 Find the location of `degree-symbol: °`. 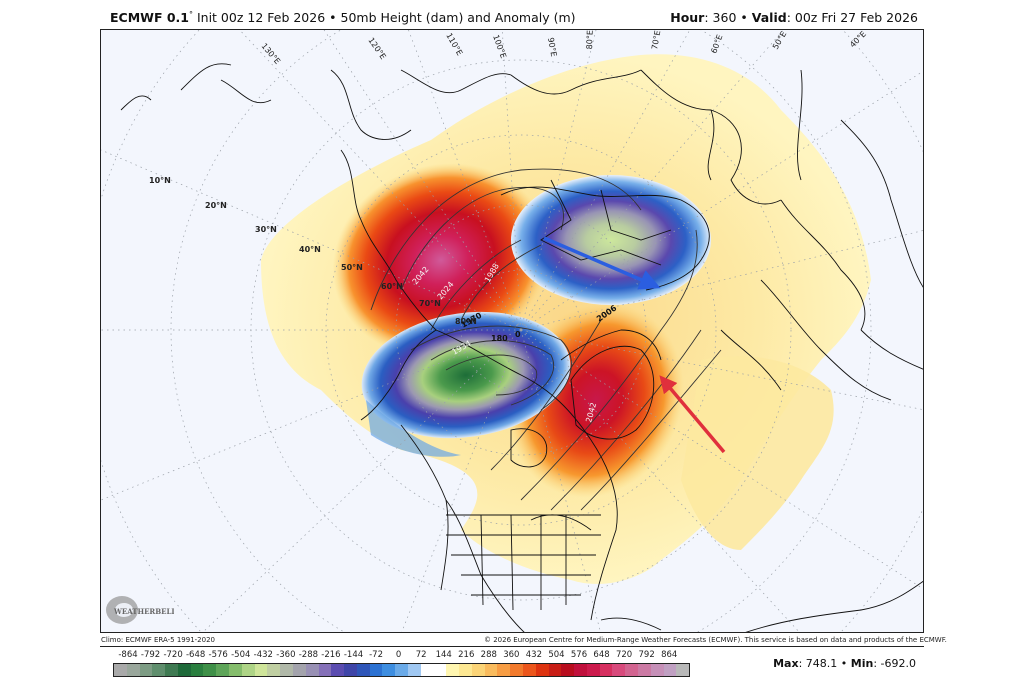

degree-symbol: ° is located at coordinates (190, 14).